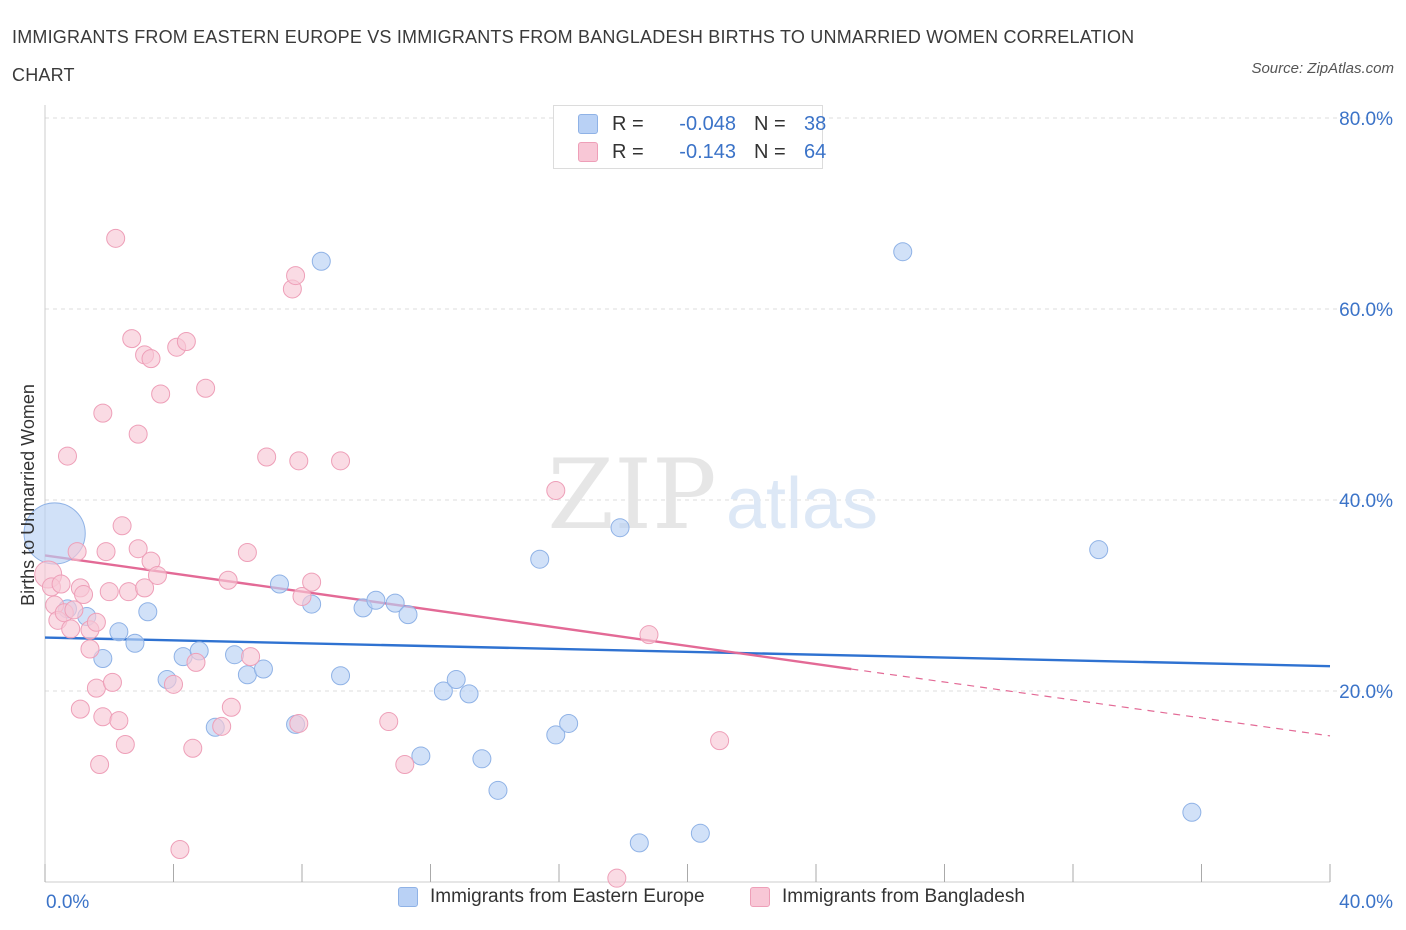 This screenshot has width=1406, height=930. I want to click on legend-row-bangladesh: R = -0.143 N = 64, so click(702, 152).